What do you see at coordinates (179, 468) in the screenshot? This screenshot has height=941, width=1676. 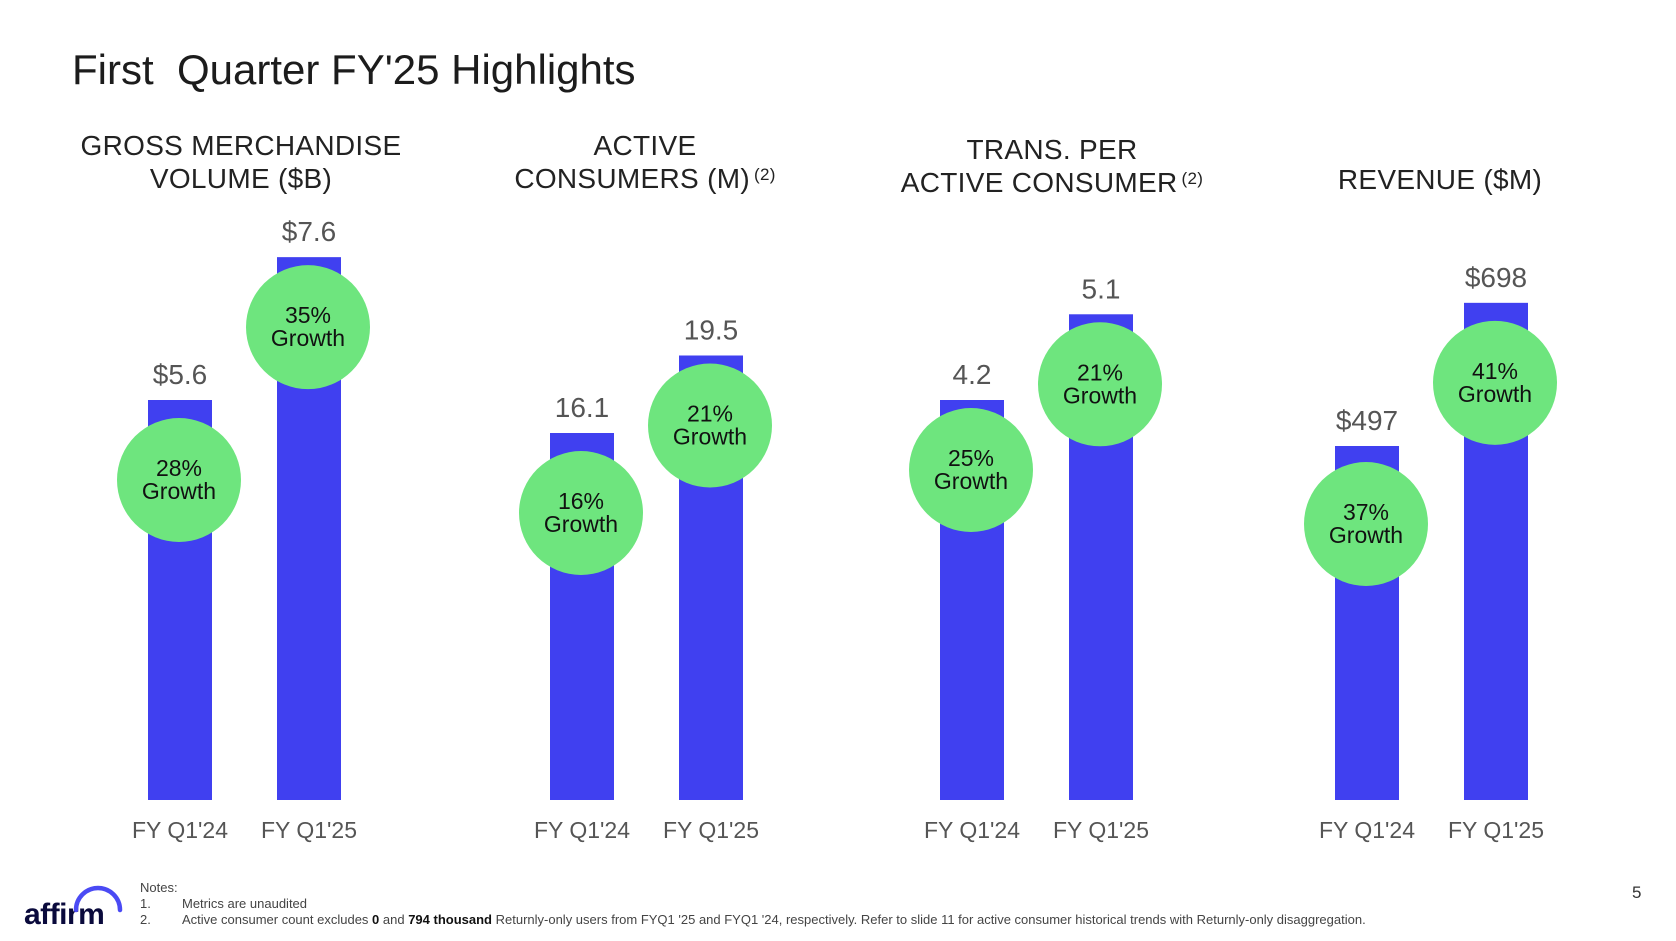 I see `growth-percent: 28%` at bounding box center [179, 468].